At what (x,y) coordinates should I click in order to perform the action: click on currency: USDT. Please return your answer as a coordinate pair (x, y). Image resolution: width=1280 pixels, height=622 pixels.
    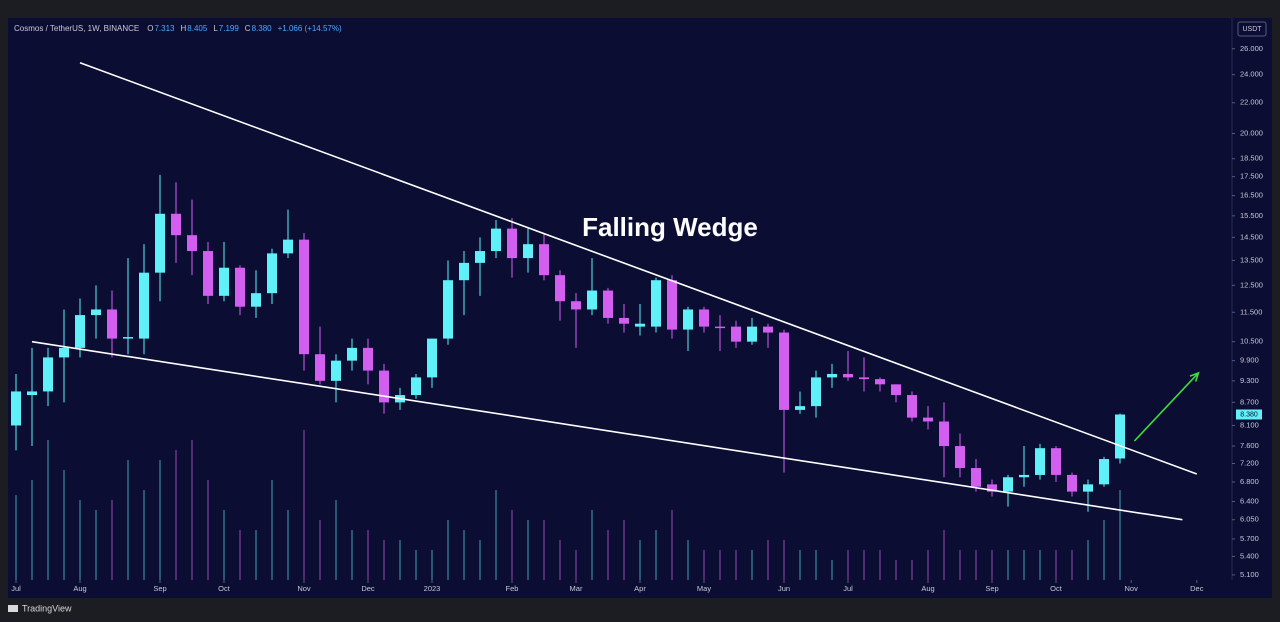
    Looking at the image, I should click on (1252, 29).